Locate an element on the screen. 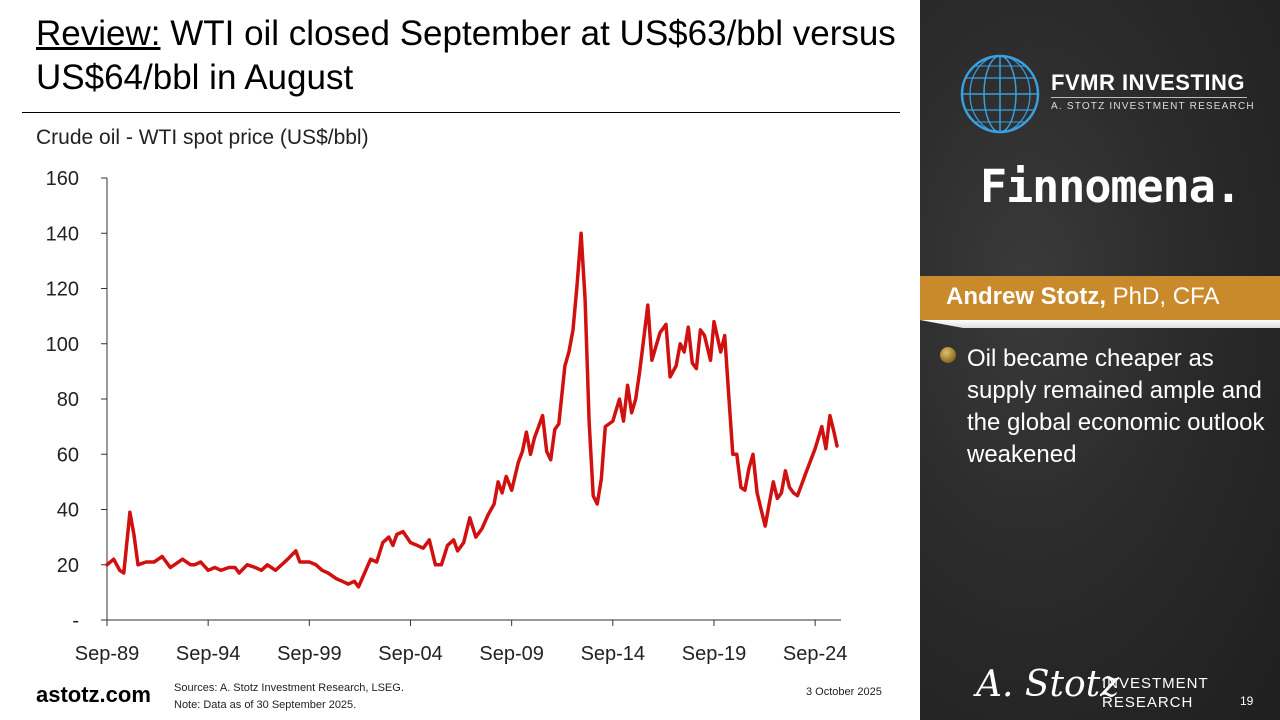 This screenshot has width=1280, height=720. chart-title: Crude oil - WTI spot price (US$/bbl) is located at coordinates (202, 137).